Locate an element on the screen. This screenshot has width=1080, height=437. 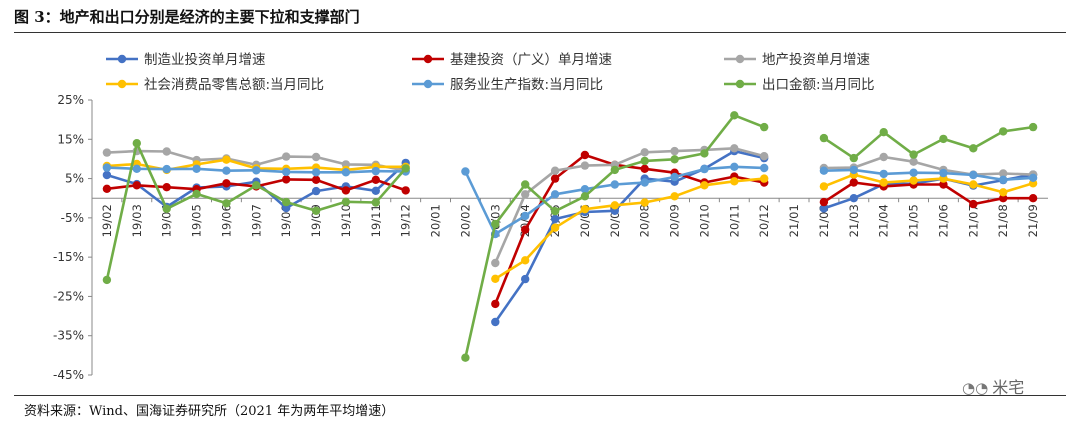
x-tick-label: 21/03 is located at coordinates (854, 220).